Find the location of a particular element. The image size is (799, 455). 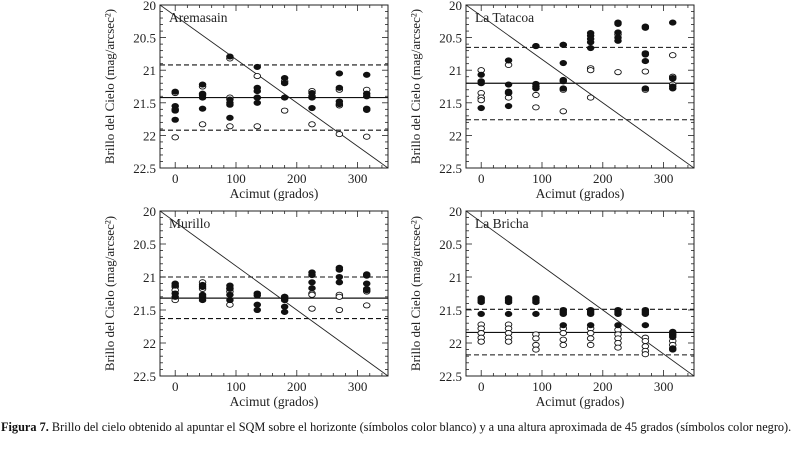

y-tick-label: 22.5 is located at coordinates (144, 376).